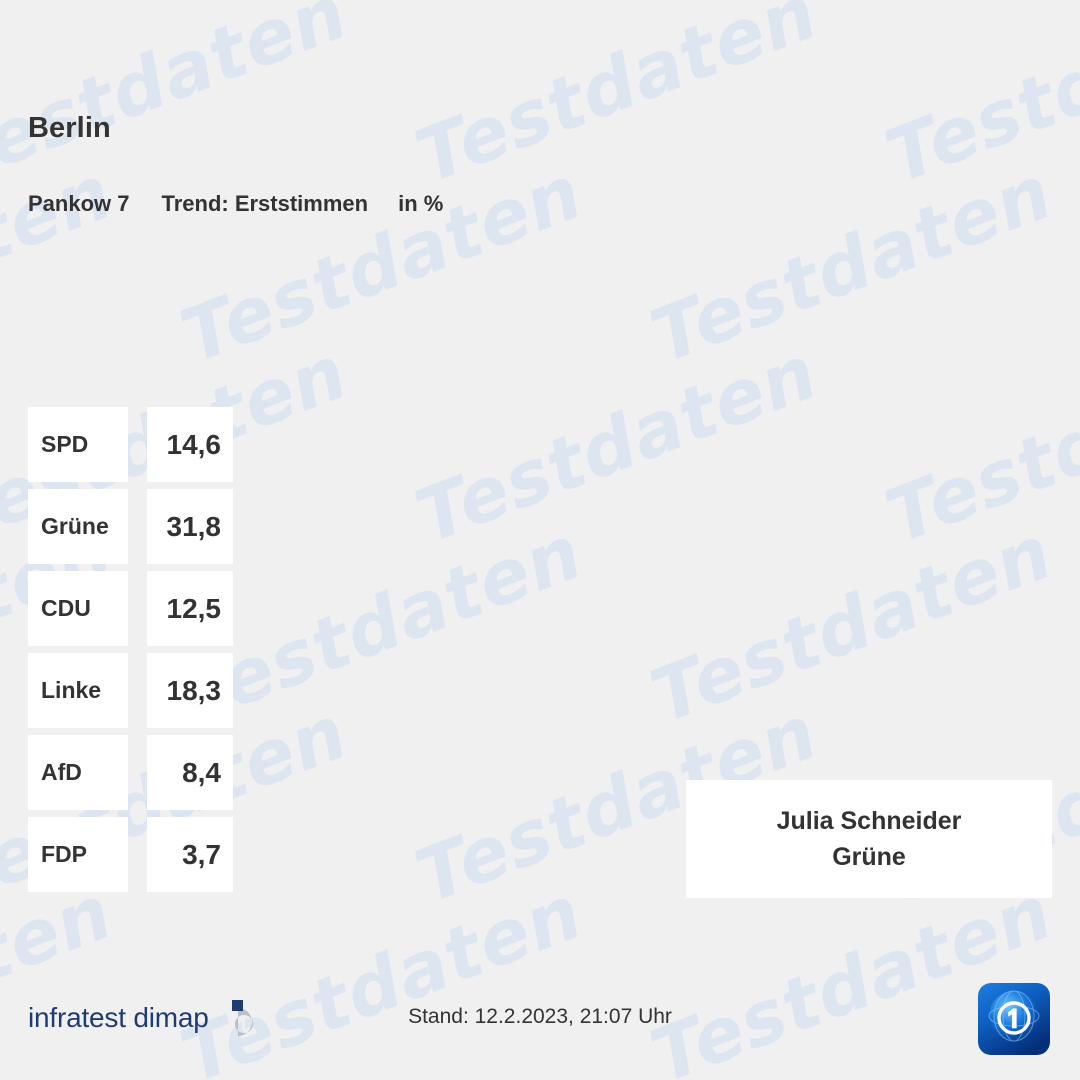 Image resolution: width=1080 pixels, height=1080 pixels. I want to click on timestamp-label: Stand: 12.2.2023, 21:07 Uhr, so click(540, 1016).